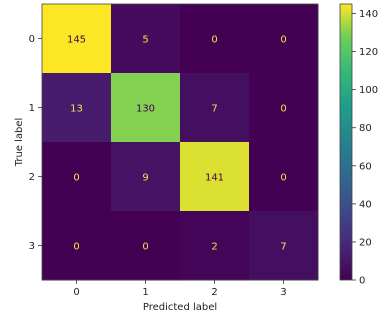  I want to click on x-axis-ticks: 0 1 2 3, so click(180, 289).